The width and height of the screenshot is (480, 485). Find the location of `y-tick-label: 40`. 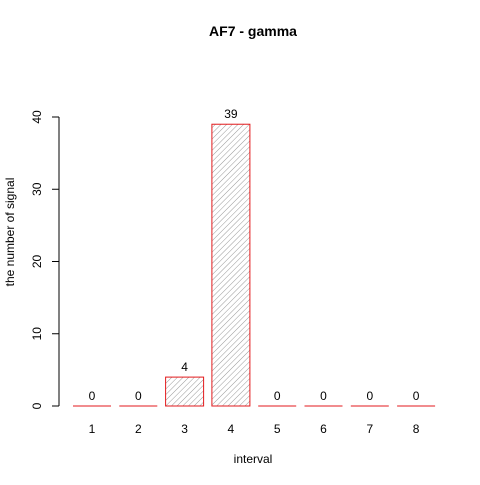

y-tick-label: 40 is located at coordinates (37, 117).